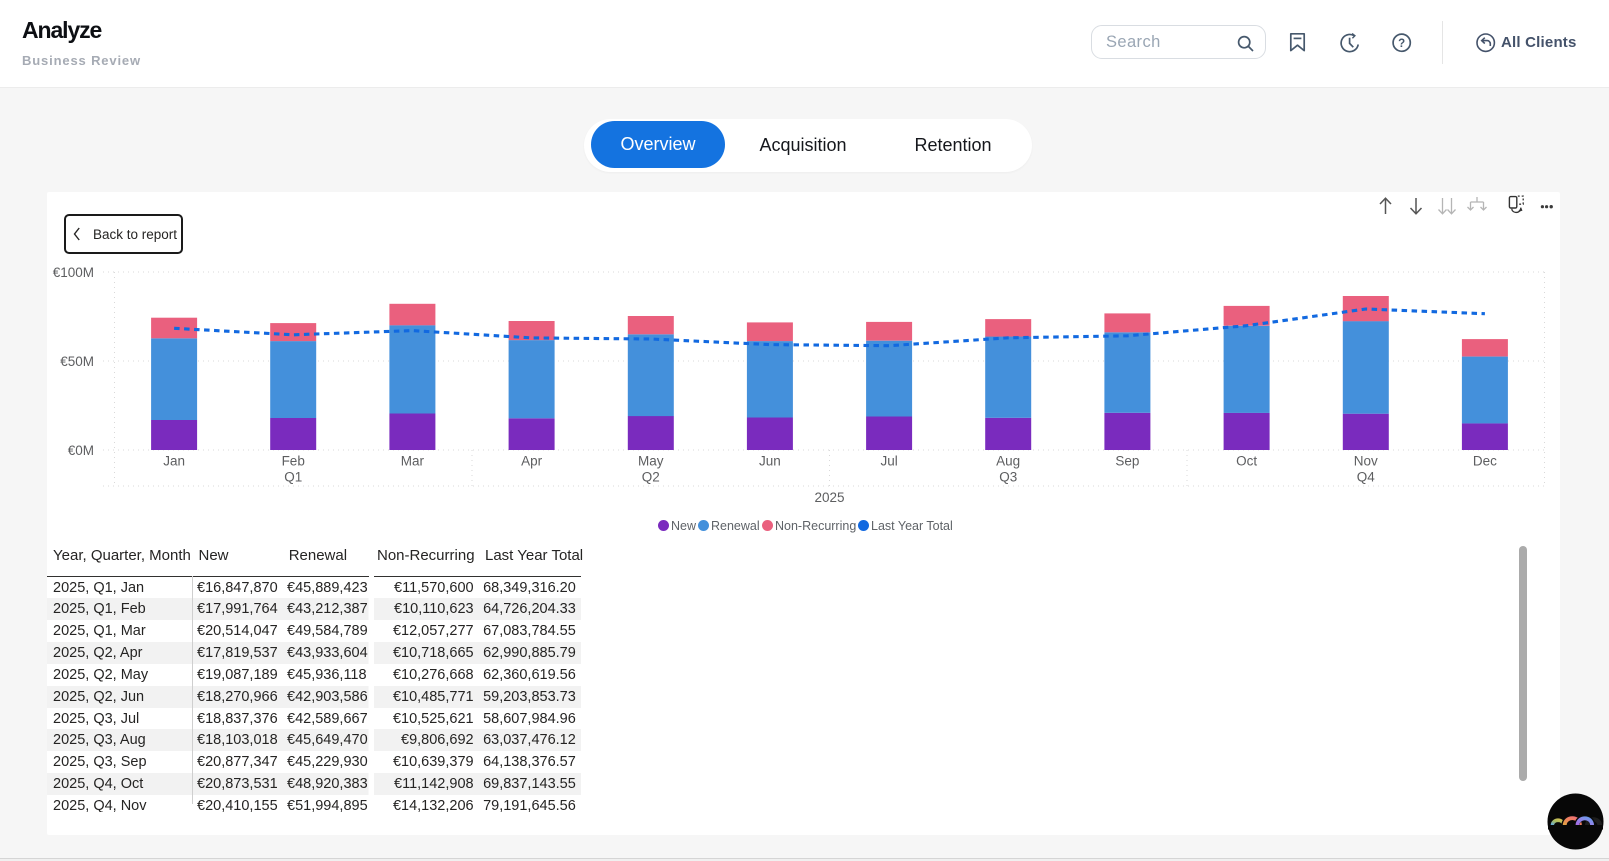 This screenshot has height=861, width=1609. I want to click on svg-text: 2025, so click(829, 497).